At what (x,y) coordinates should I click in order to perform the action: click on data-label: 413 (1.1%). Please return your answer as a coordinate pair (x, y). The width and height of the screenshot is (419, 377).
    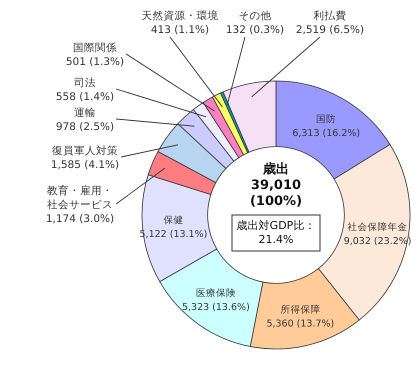
    Looking at the image, I should click on (180, 30).